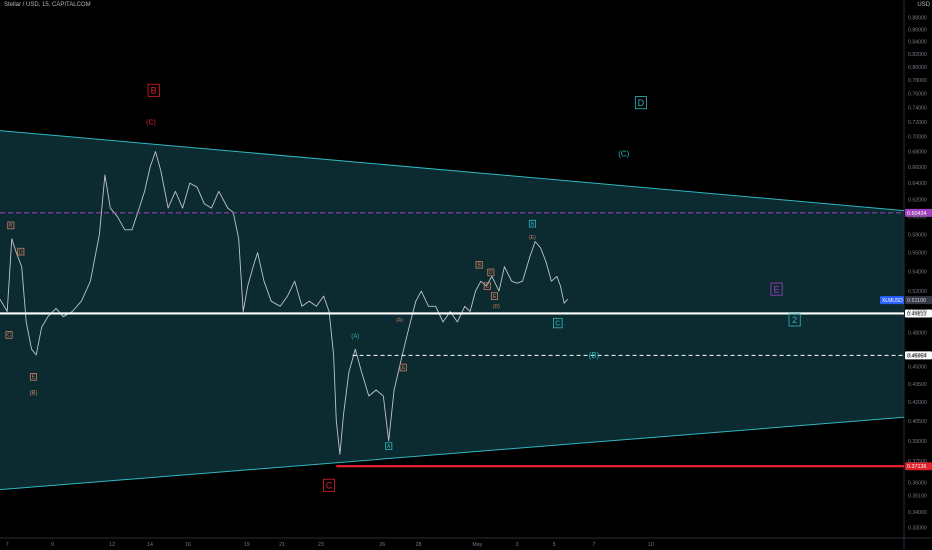 The width and height of the screenshot is (932, 550). I want to click on y-tick-label: 0.34000, so click(917, 513).